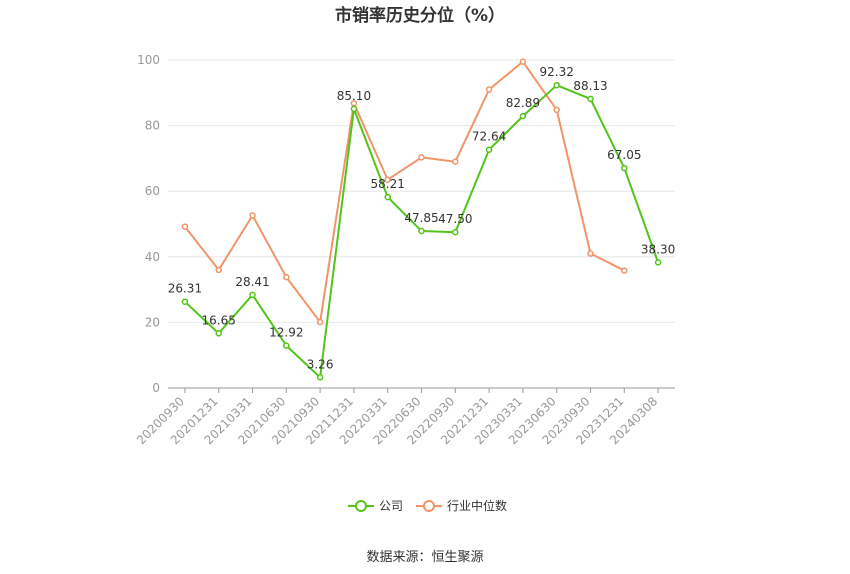 This screenshot has width=850, height=574. What do you see at coordinates (354, 96) in the screenshot?
I see `data-label: 85.10` at bounding box center [354, 96].